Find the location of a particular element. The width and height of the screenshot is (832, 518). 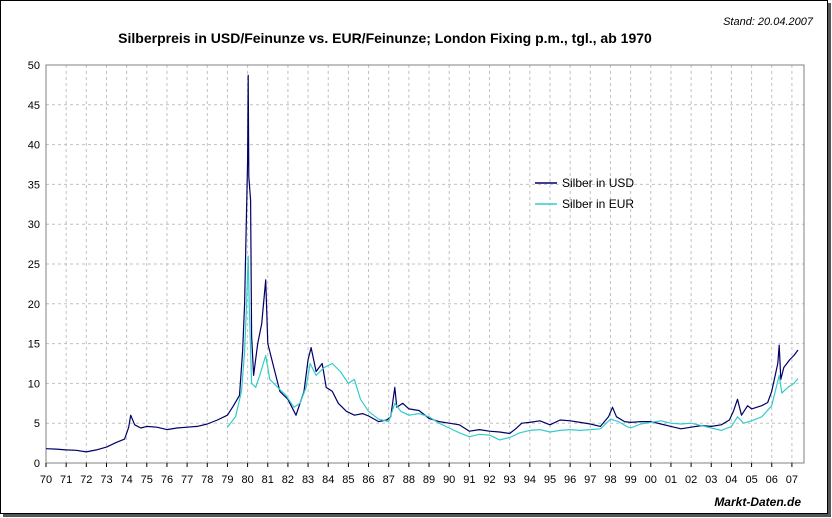

x-tick-label: 96 is located at coordinates (570, 480).